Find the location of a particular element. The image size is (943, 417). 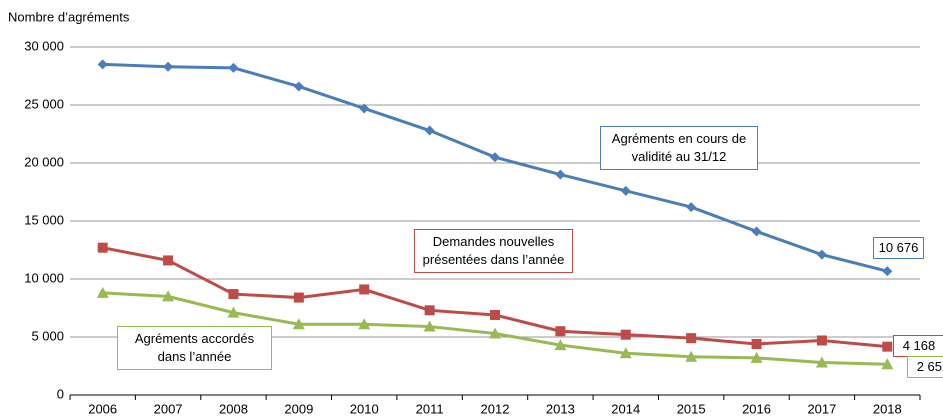

x-tick-label: 2011 is located at coordinates (430, 408).